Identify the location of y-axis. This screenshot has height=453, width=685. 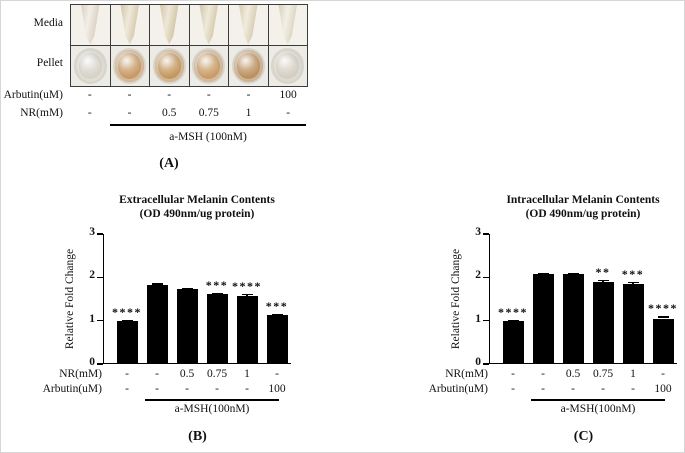
(103, 299).